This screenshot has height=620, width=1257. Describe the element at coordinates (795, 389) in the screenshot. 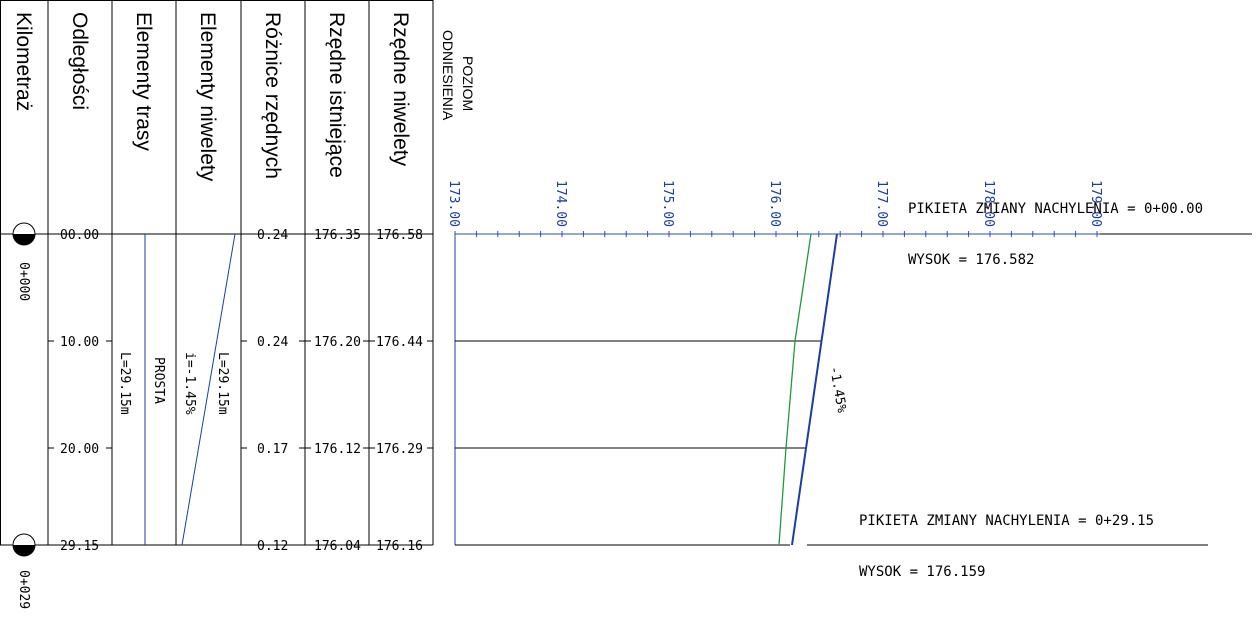

I see `existing-ground-line` at that location.